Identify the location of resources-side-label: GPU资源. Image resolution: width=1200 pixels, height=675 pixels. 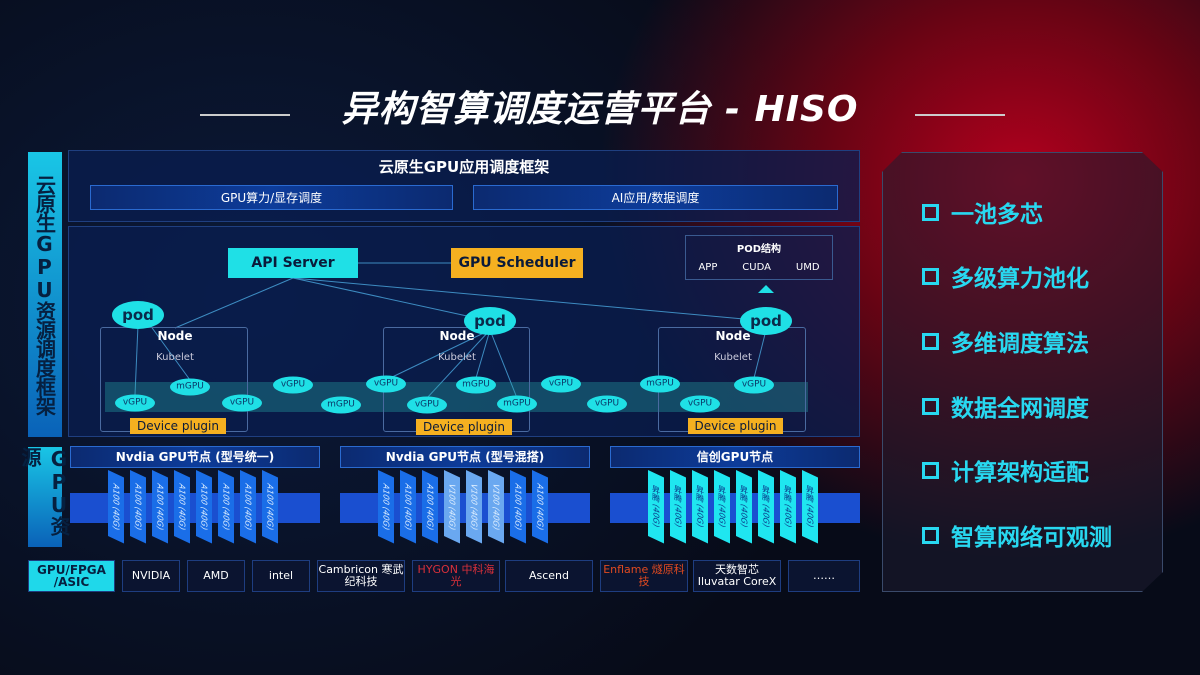
(44, 497).